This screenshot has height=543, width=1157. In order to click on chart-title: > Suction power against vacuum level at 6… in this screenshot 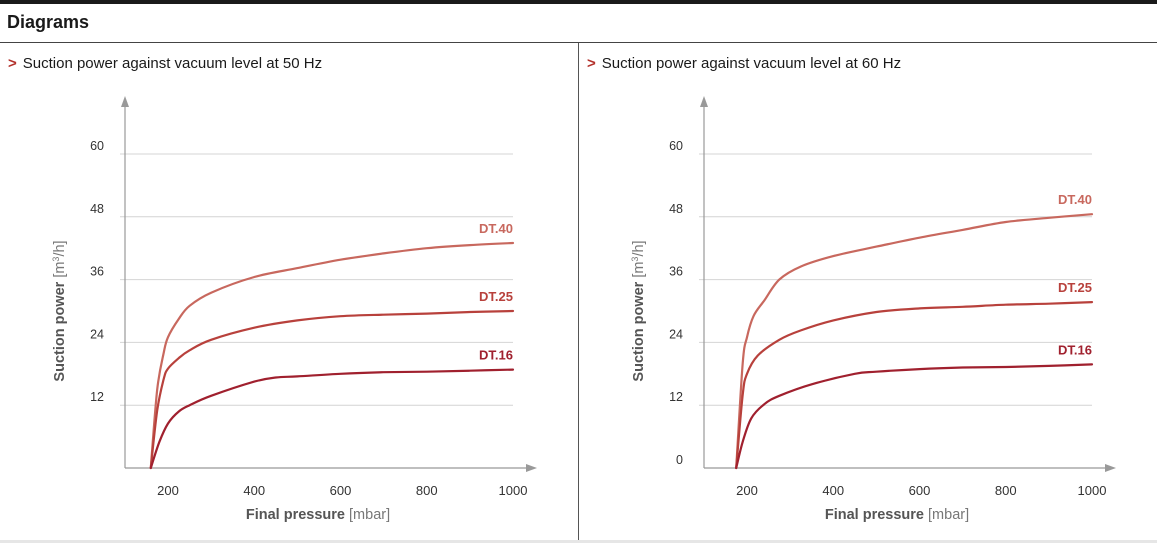, I will do `click(744, 63)`.